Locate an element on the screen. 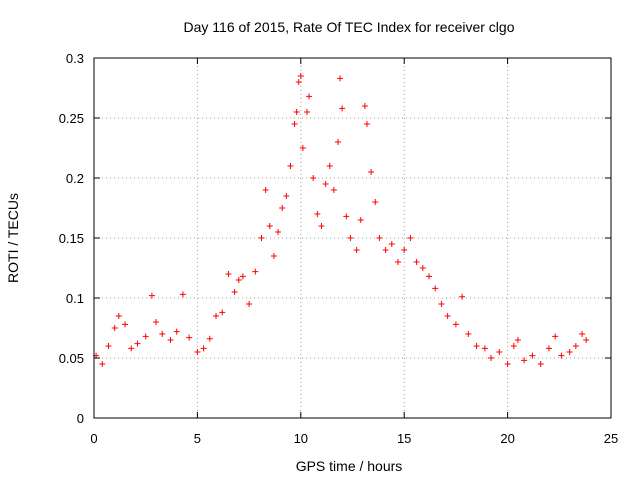 The width and height of the screenshot is (640, 480). y-tick-label: 0.2 is located at coordinates (75, 178).